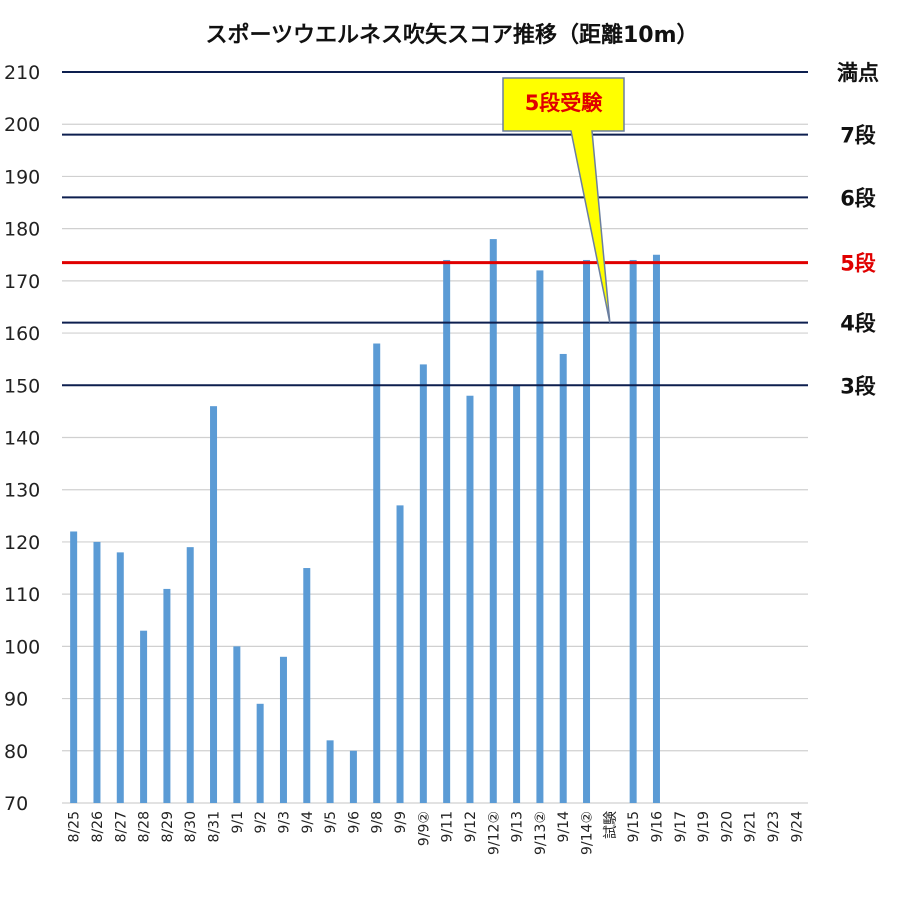 The height and width of the screenshot is (900, 900). Describe the element at coordinates (448, 826) in the screenshot. I see `x-tick-label: 9/11` at that location.